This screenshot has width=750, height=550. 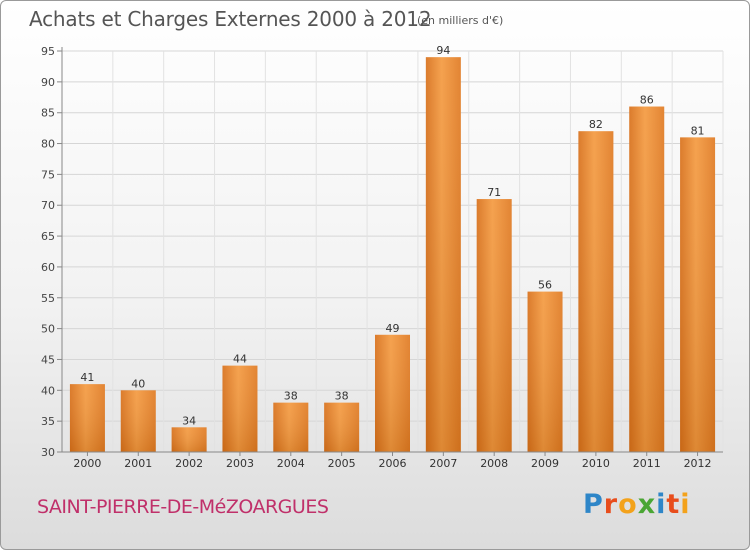 What do you see at coordinates (698, 130) in the screenshot?
I see `bar-value-label: 81` at bounding box center [698, 130].